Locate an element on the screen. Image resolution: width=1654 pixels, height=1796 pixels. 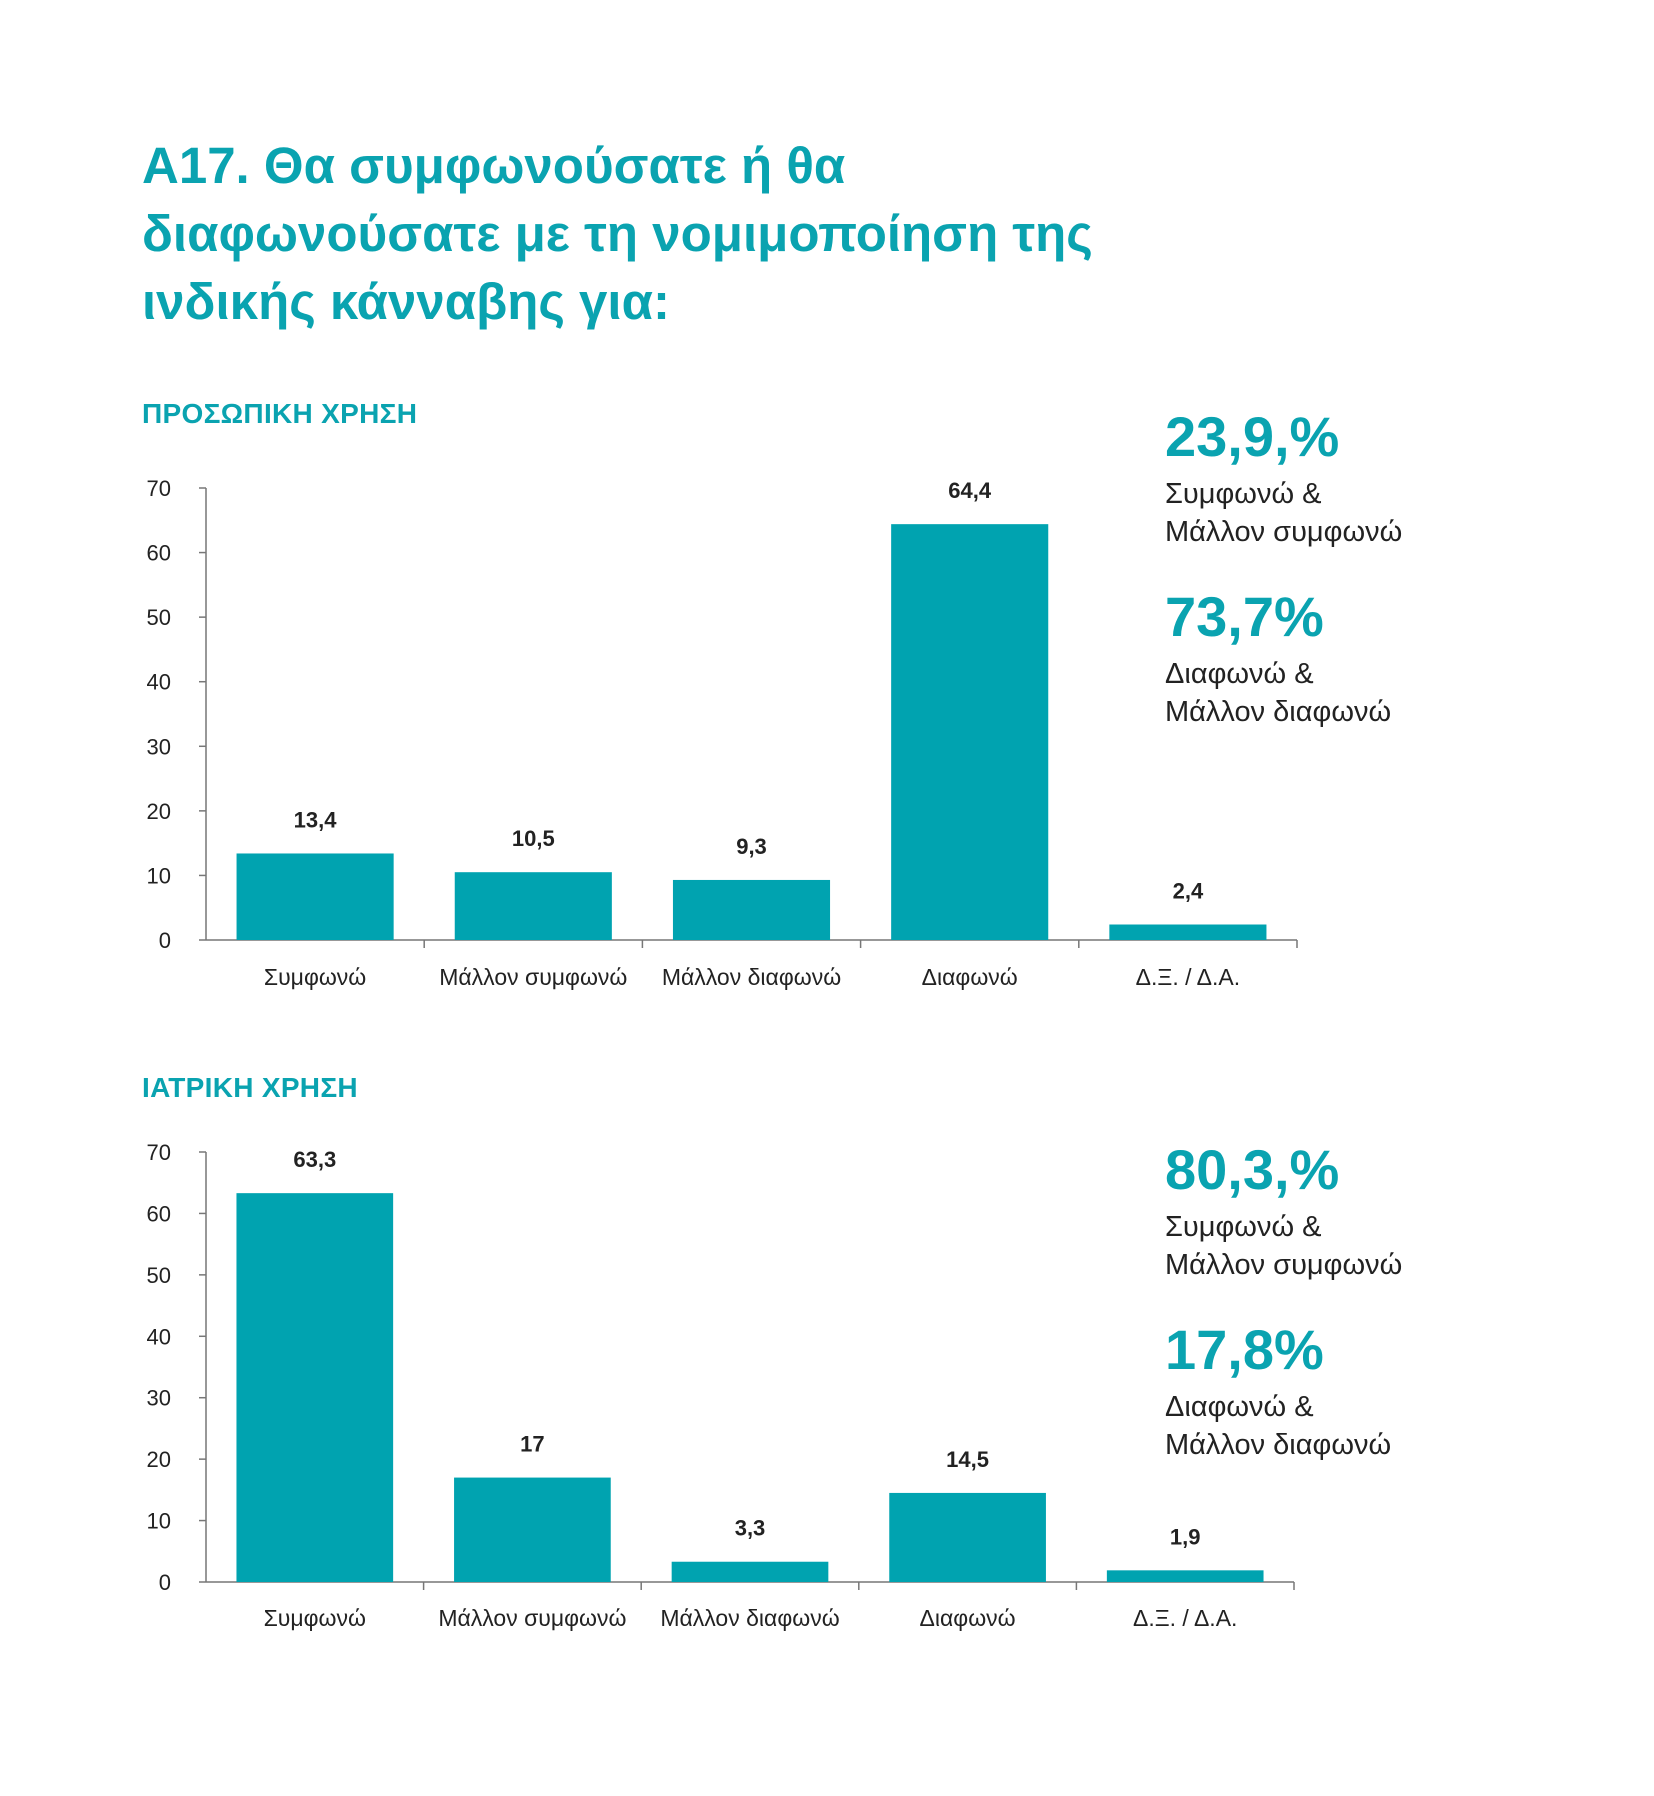
page-title-line: ινδικής κάνναβης για: is located at coordinates (406, 301).